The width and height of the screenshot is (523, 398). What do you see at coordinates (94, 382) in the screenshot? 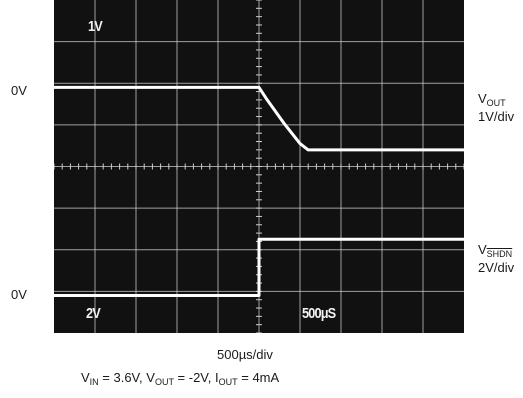
I see `vin-subscript: IN` at bounding box center [94, 382].